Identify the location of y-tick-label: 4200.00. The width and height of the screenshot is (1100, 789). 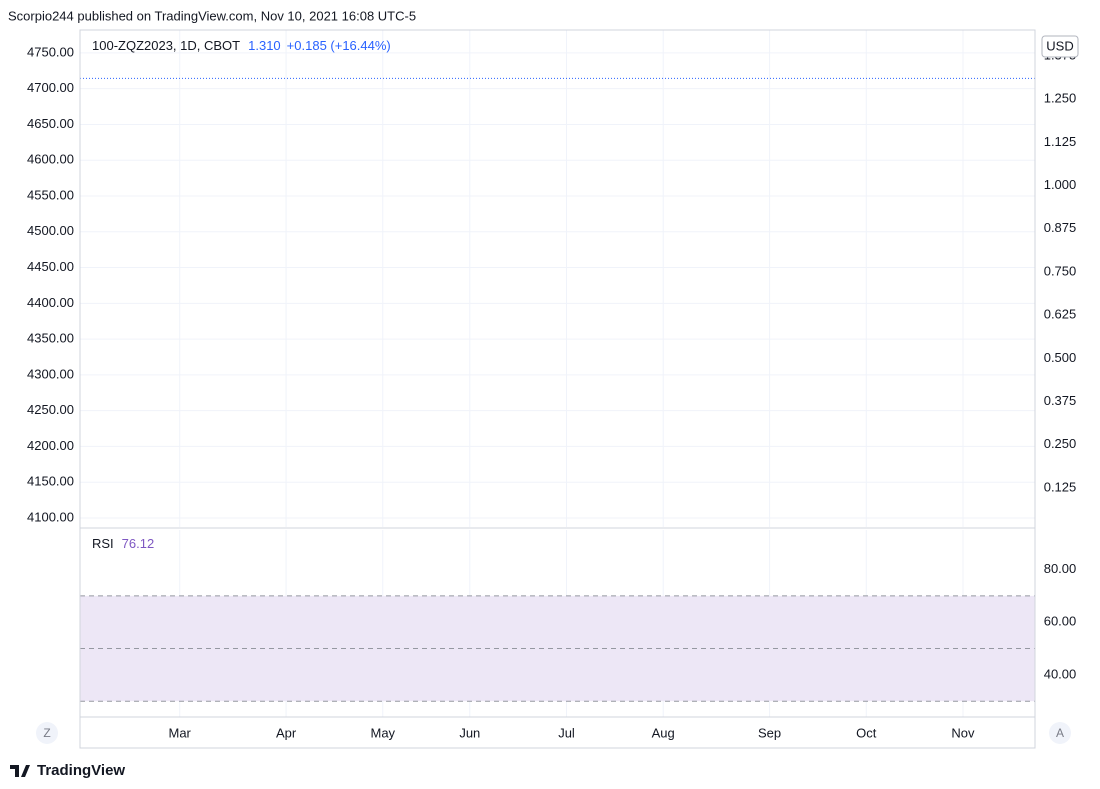
(50, 445).